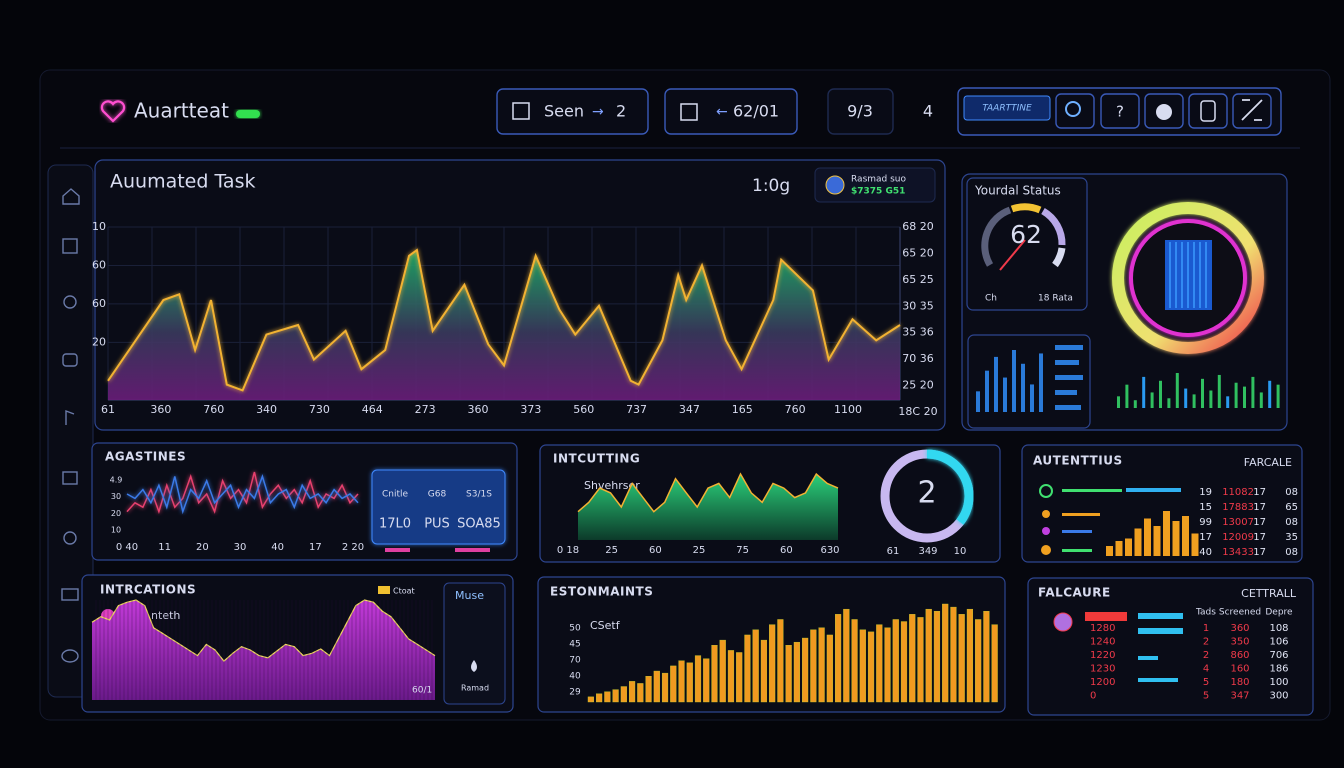  I want to click on table-cell: 1, so click(1206, 628).